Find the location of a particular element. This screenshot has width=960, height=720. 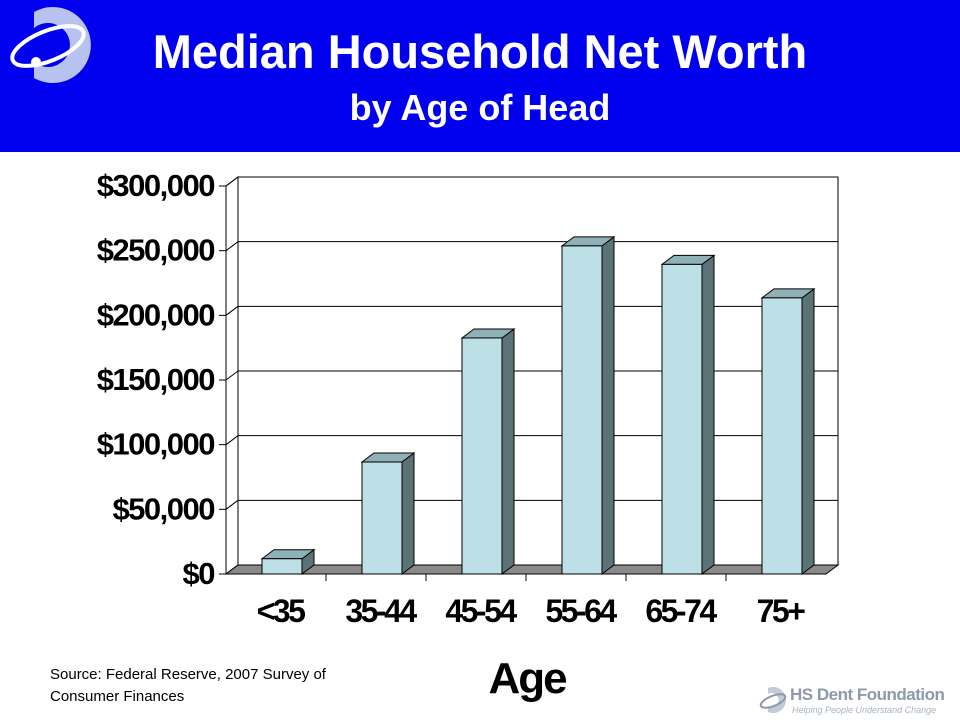

x-tick-label: 55-64 is located at coordinates (581, 611).